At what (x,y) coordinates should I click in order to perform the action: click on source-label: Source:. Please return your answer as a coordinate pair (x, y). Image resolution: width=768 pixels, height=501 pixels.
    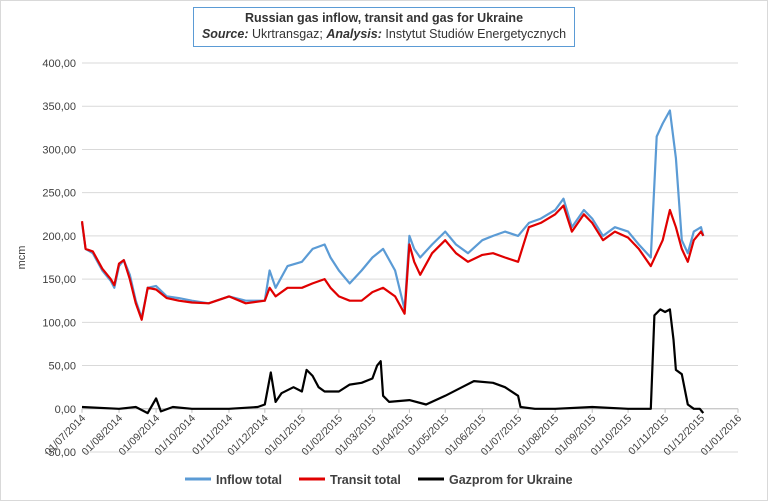
    Looking at the image, I should click on (225, 34).